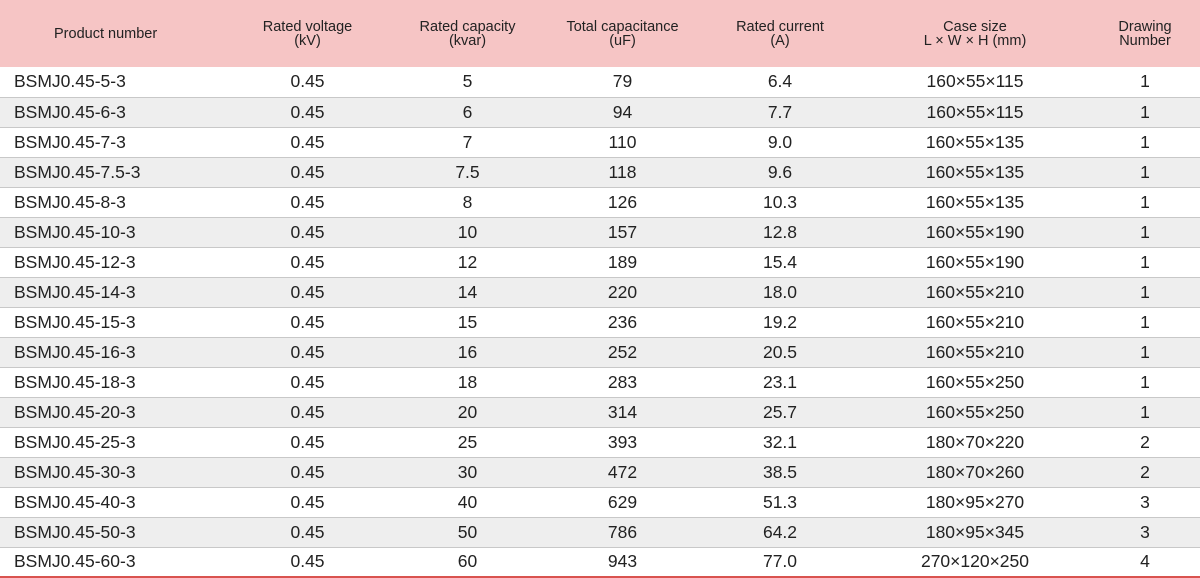 The image size is (1200, 578). What do you see at coordinates (600, 202) in the screenshot?
I see `table-row: BSMJ0.45-8-3 0.45 8 126 10.3 160×55×135 1` at bounding box center [600, 202].